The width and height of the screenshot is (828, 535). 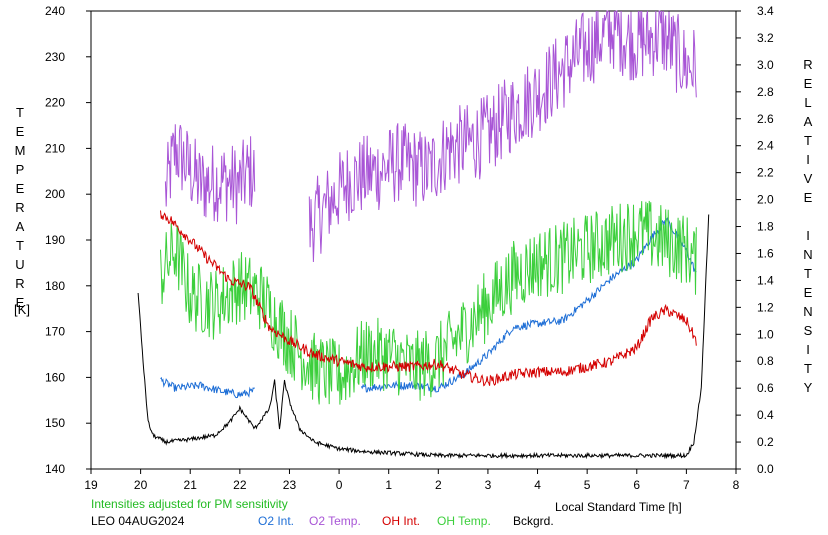 I want to click on left-tick-label: 160, so click(x=55, y=377).